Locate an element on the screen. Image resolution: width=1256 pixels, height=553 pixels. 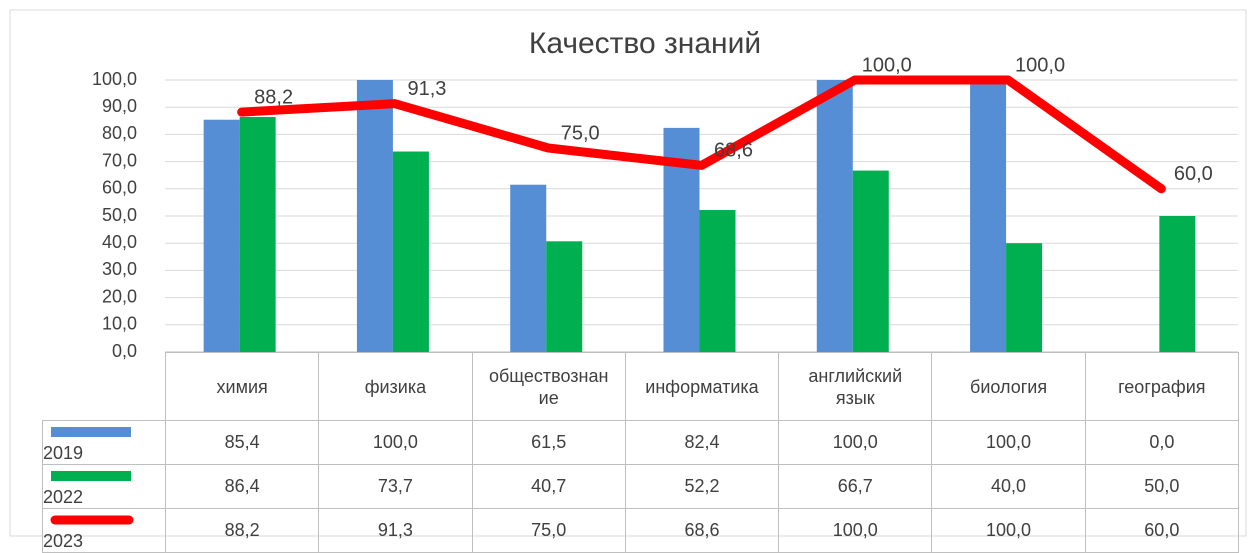
table-cell: 50,0 is located at coordinates (1161, 486).